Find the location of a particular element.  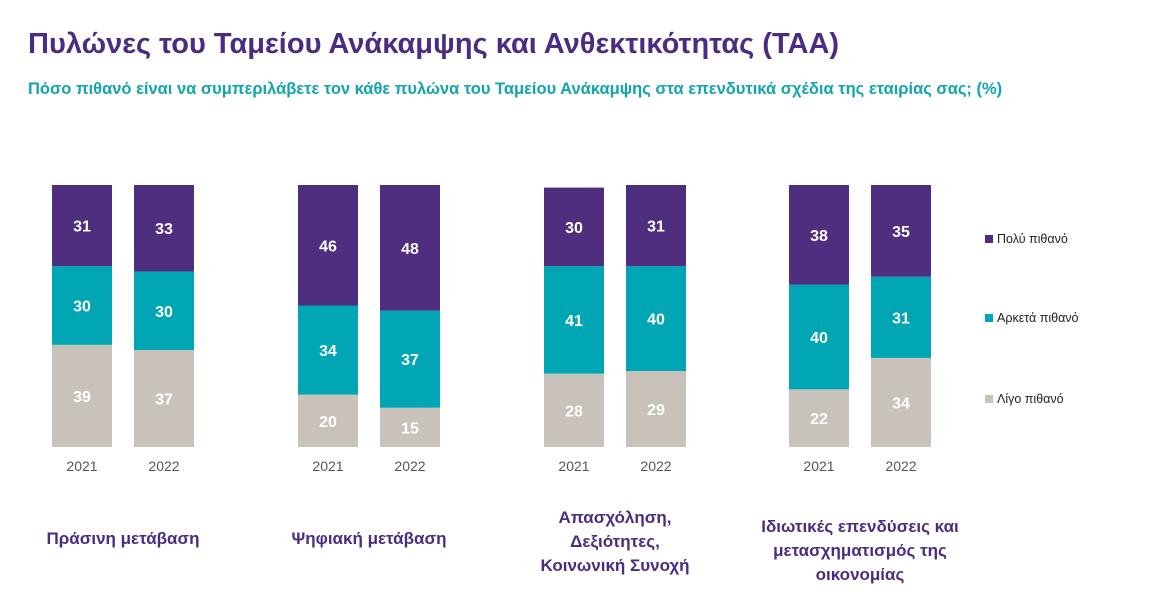

legend-label: Πολύ πιθανό is located at coordinates (1032, 239).